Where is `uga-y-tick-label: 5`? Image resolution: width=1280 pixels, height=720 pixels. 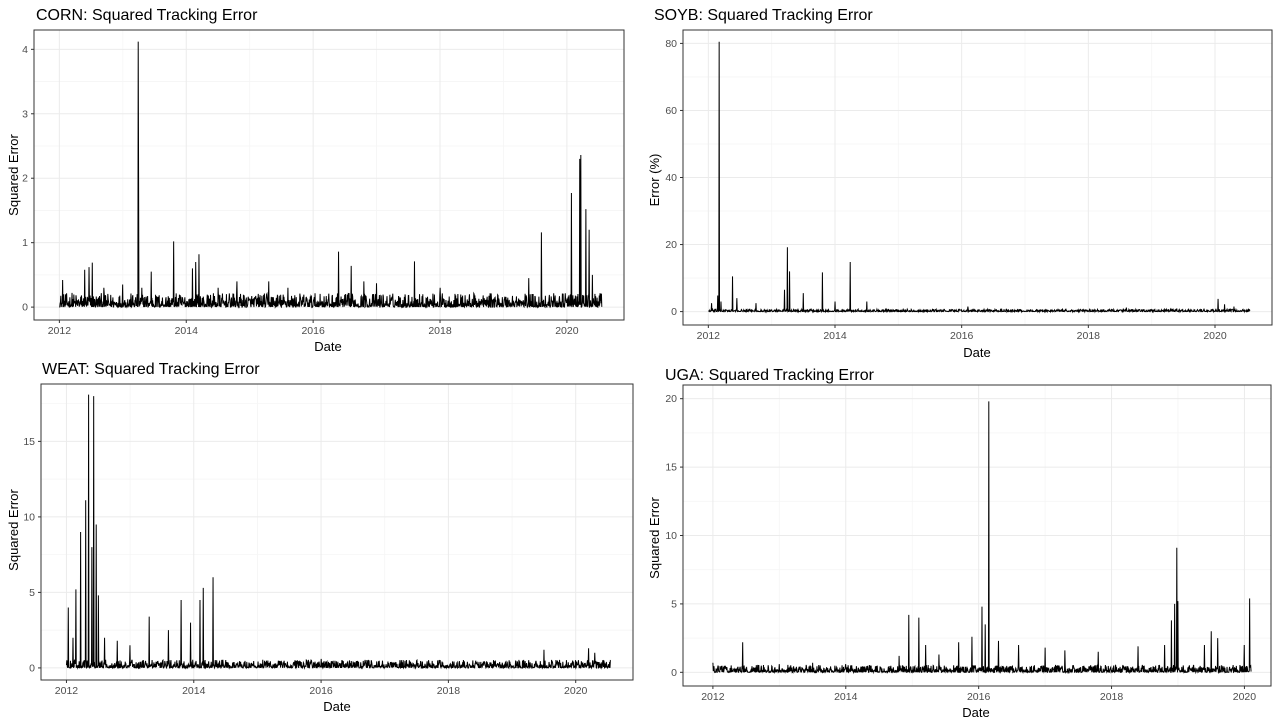
uga-y-tick-label: 5 is located at coordinates (674, 604).